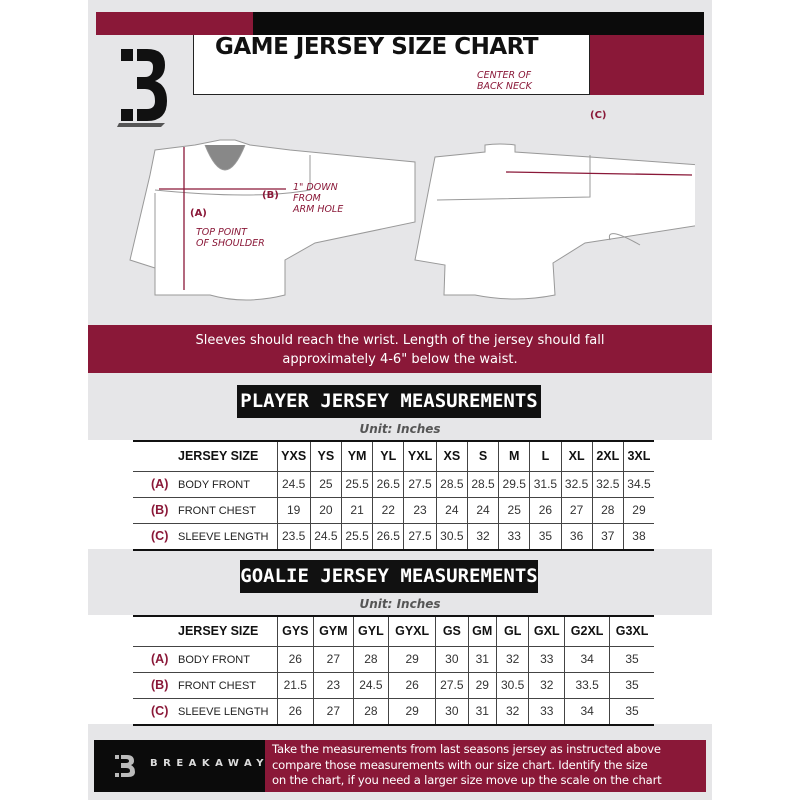 The image size is (800, 800). I want to click on breakaway-logo-icon, so click(142, 88).